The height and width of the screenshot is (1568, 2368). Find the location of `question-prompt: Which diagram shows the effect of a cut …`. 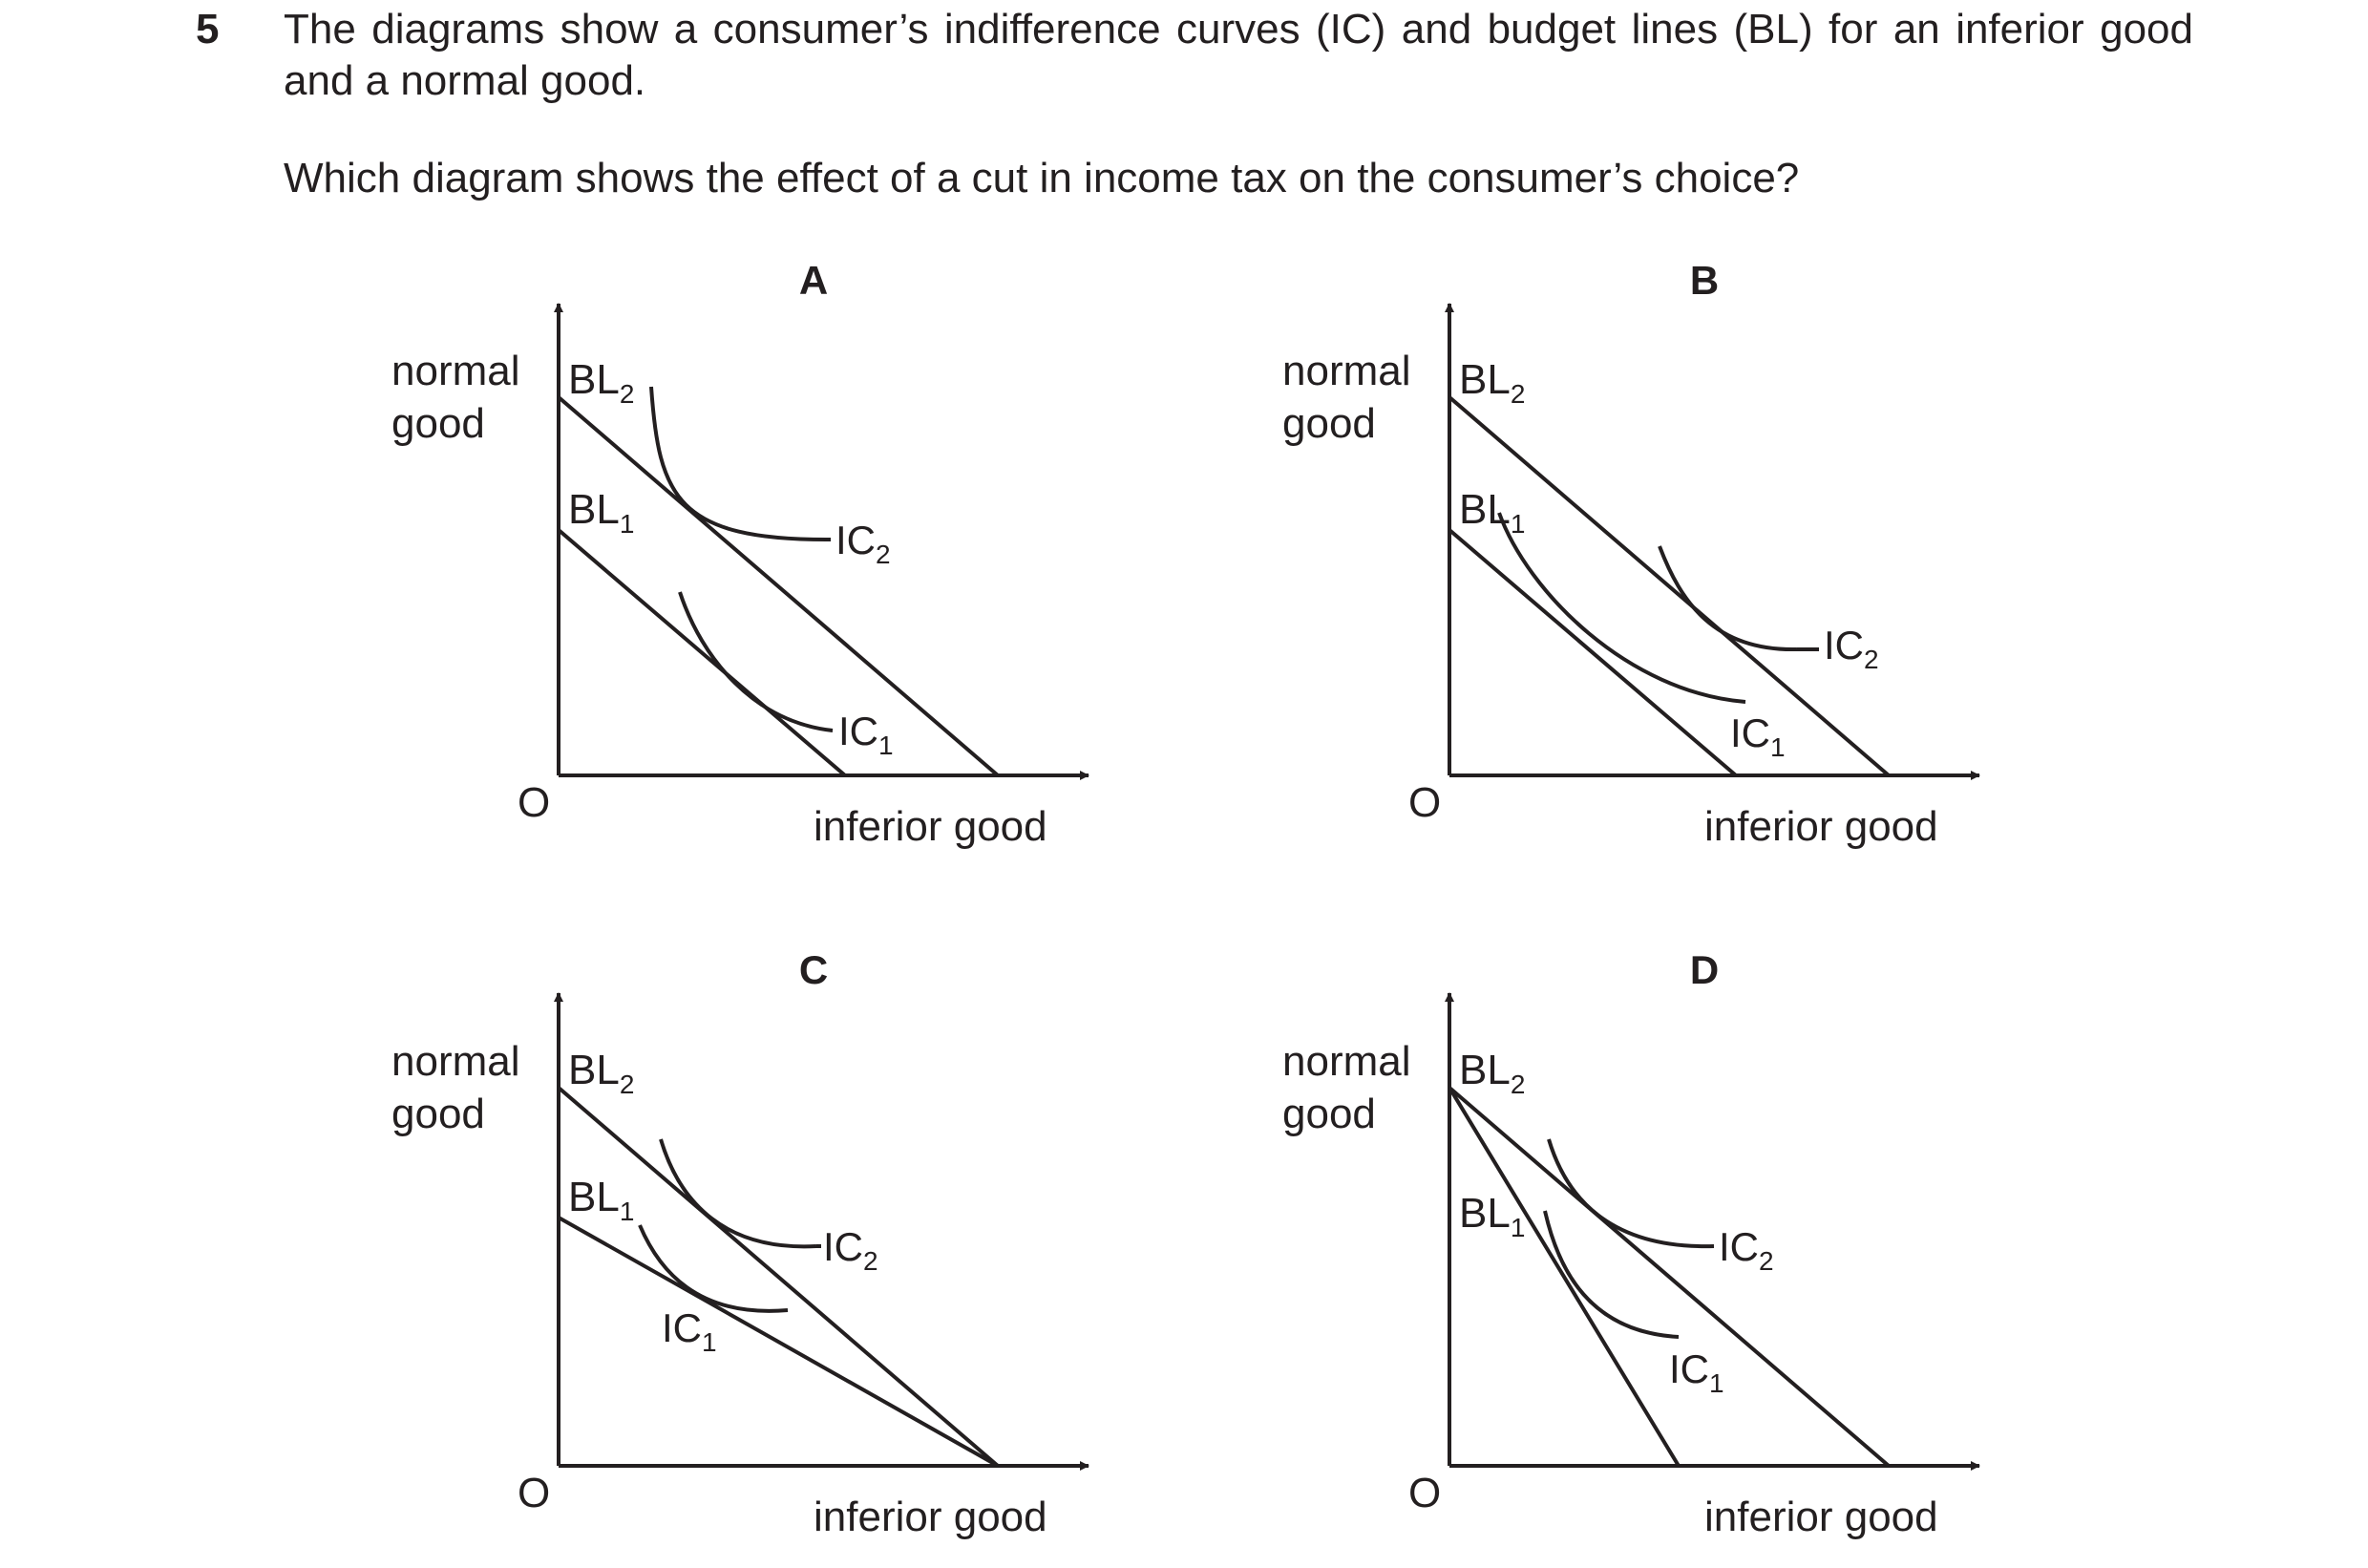

question-prompt: Which diagram shows the effect of a cut … is located at coordinates (1042, 178).